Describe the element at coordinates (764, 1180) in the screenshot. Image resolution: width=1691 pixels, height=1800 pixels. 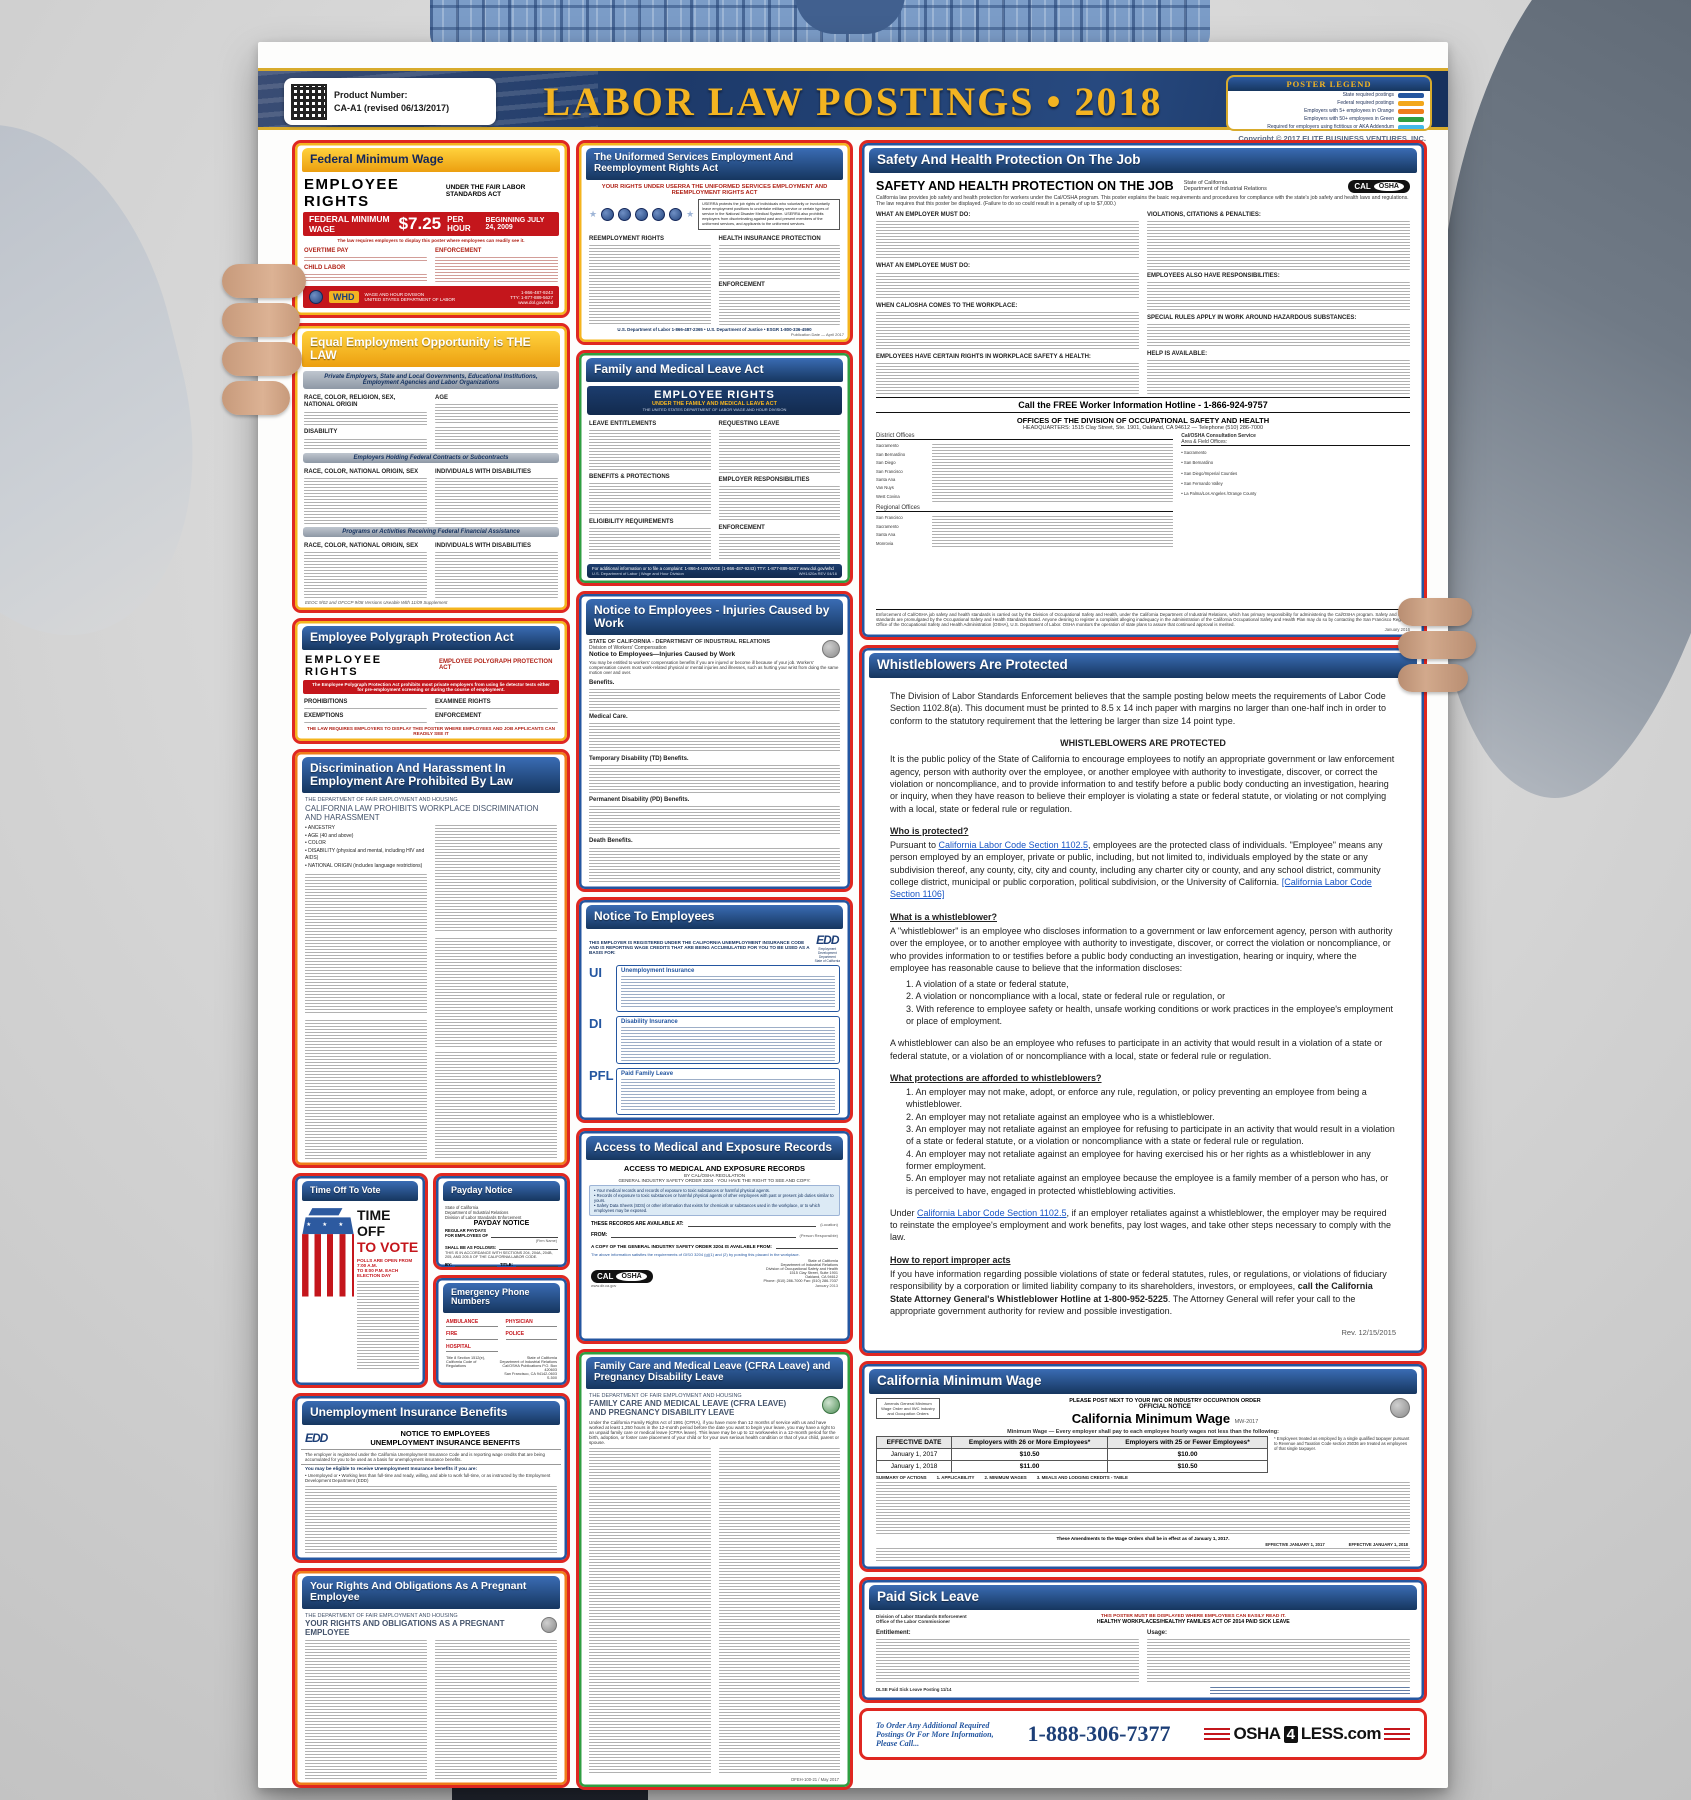
I see `med-sub-3: YOU HAVE THE RIGHT TO SEE AND COPY:` at that location.